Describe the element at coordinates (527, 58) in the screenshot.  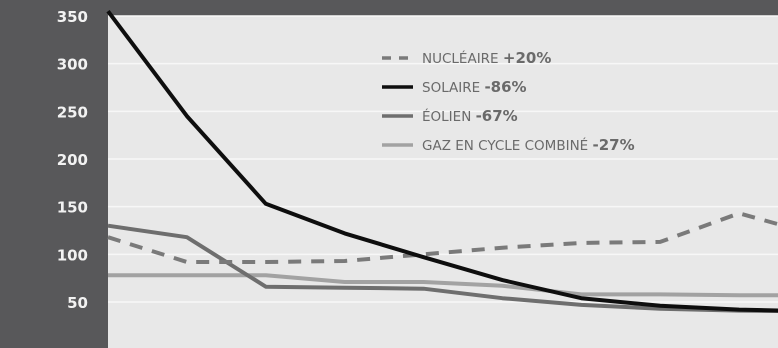
I see `legend-change: +20%` at that location.